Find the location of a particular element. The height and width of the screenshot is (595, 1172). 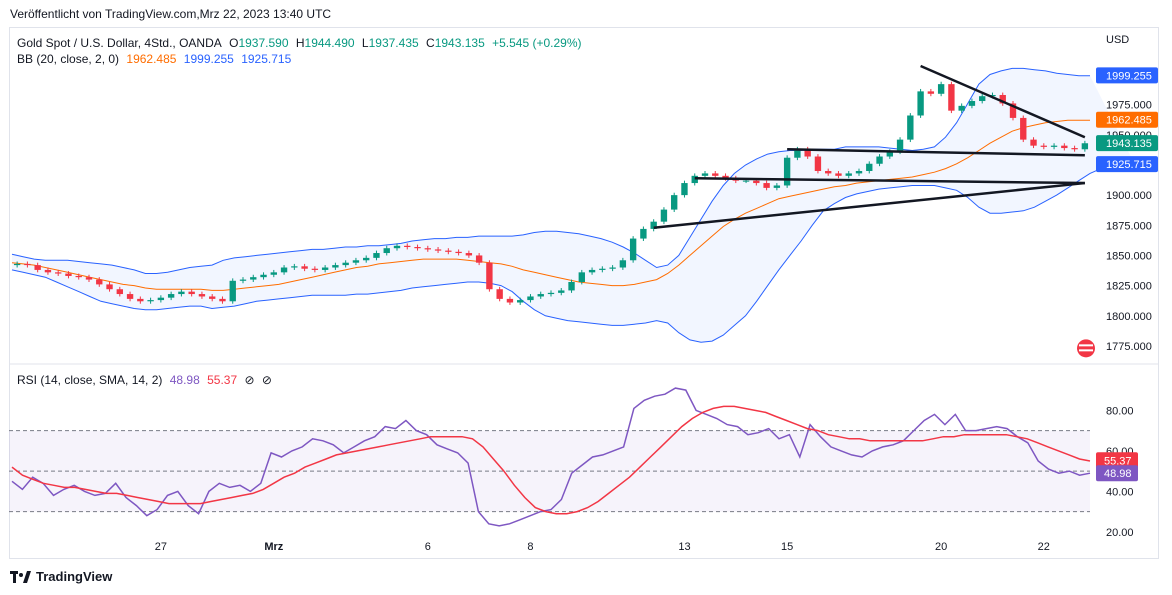

rsi-tick-label: 20.00 is located at coordinates (1120, 533).